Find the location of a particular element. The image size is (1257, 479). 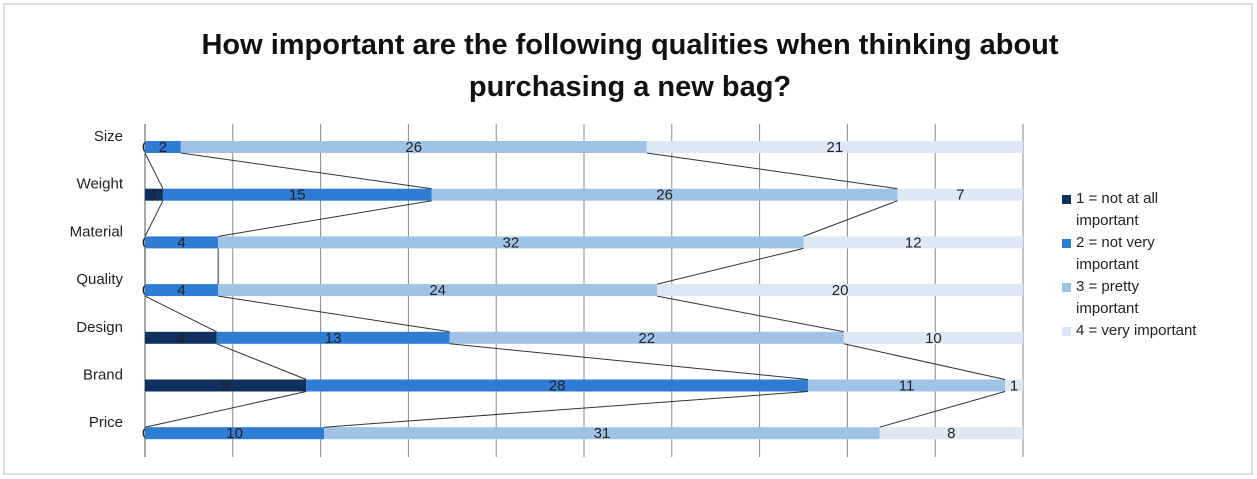

y-tick-label: Material is located at coordinates (96, 231).